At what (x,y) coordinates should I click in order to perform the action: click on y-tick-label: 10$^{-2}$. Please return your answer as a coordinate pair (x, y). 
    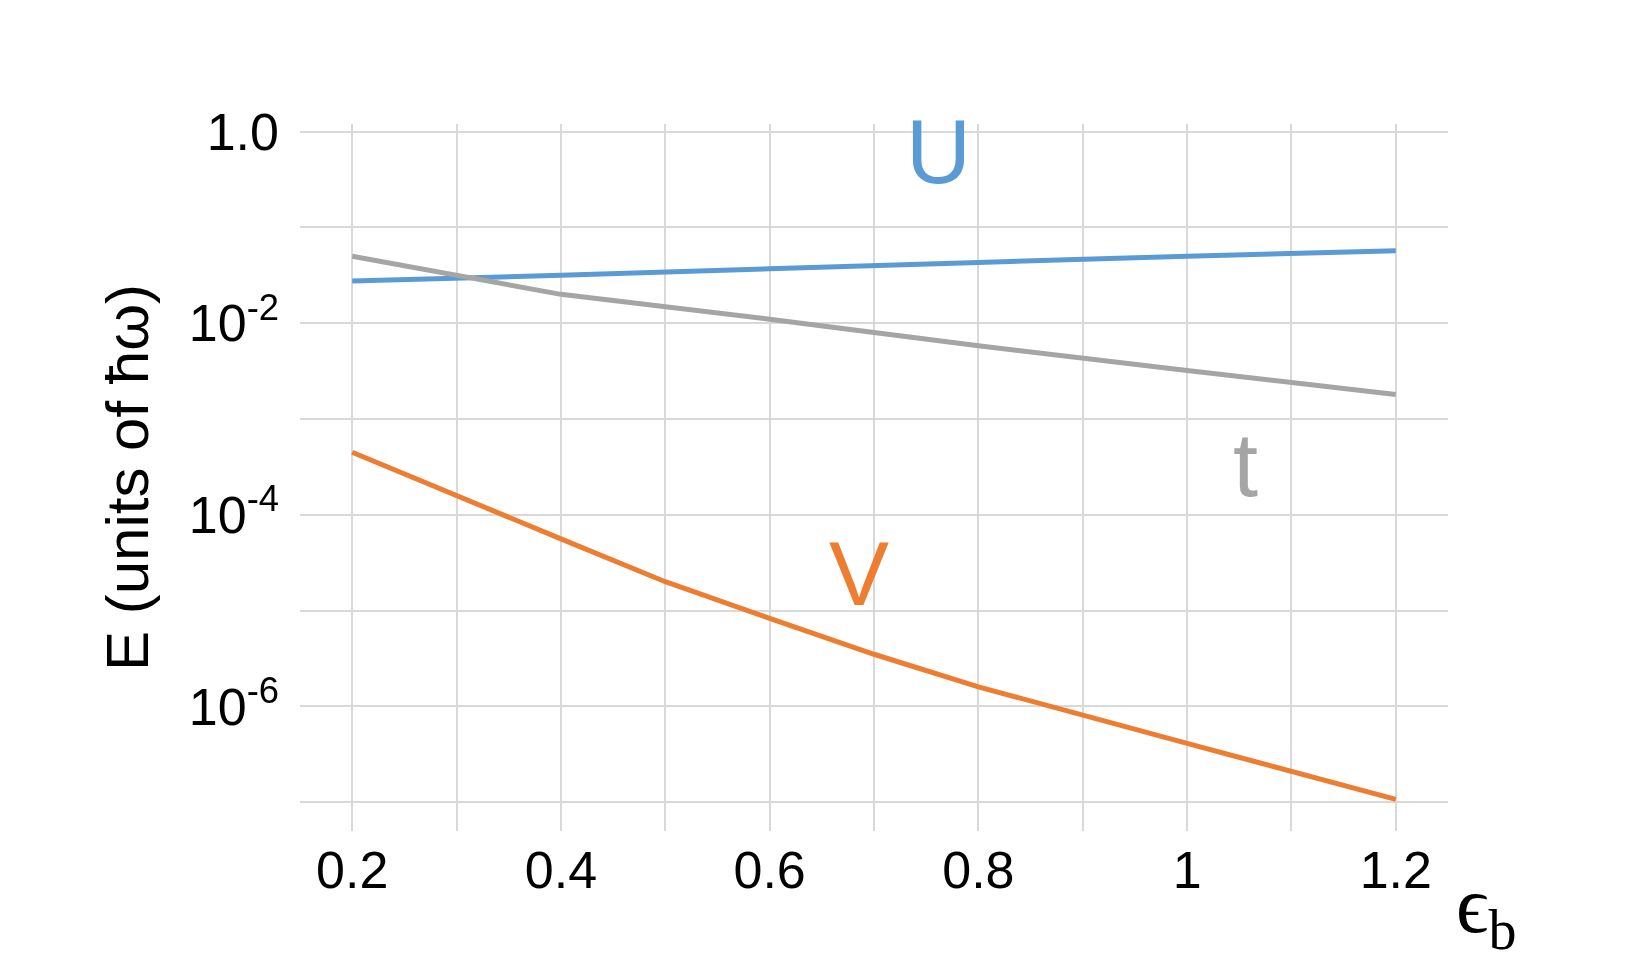
    Looking at the image, I should click on (233, 319).